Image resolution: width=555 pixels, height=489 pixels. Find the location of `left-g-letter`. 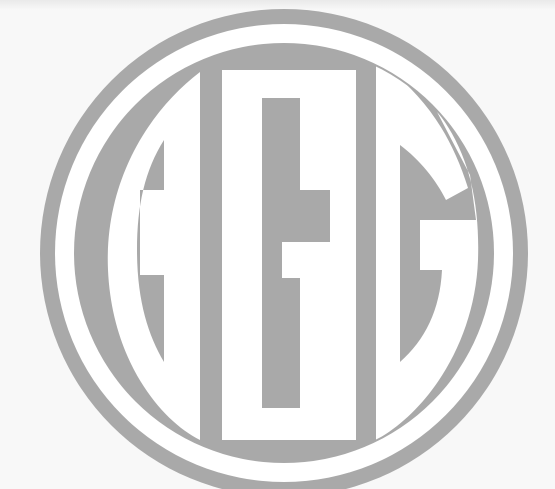

left-g-letter is located at coordinates (153, 242).